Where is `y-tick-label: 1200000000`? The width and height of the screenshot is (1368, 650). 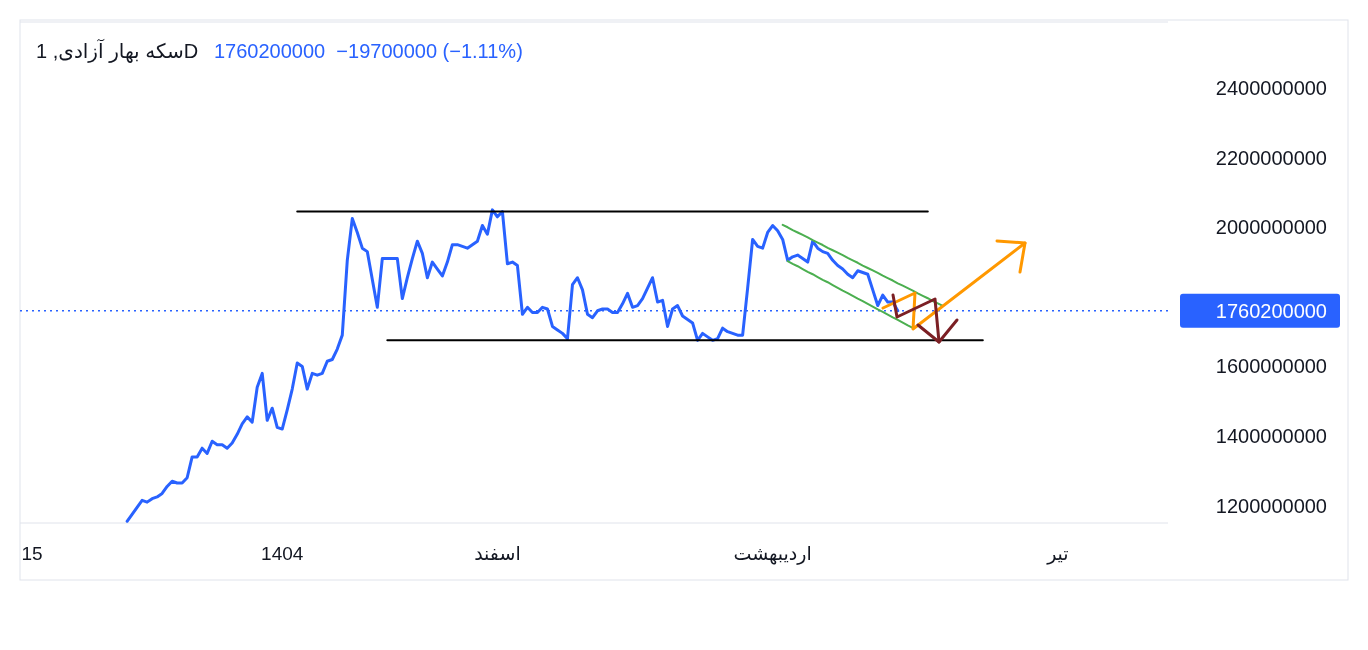 y-tick-label: 1200000000 is located at coordinates (1271, 505).